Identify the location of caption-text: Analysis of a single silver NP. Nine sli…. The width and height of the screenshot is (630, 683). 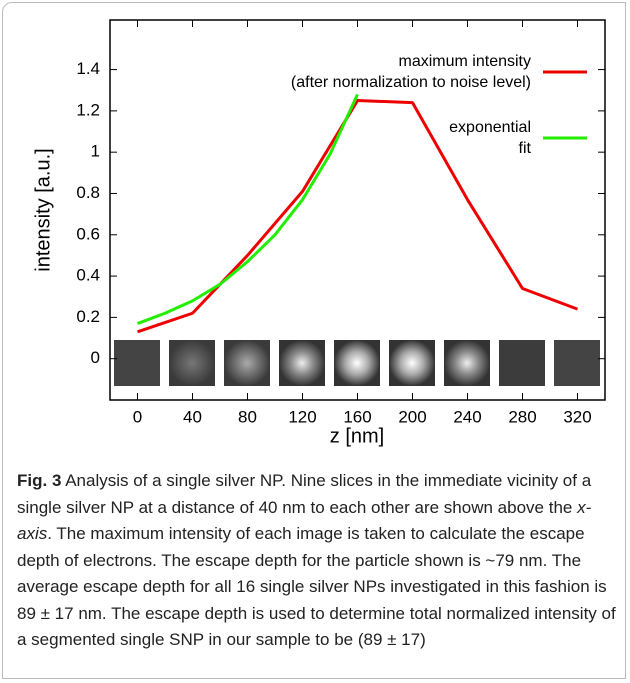
(304, 494).